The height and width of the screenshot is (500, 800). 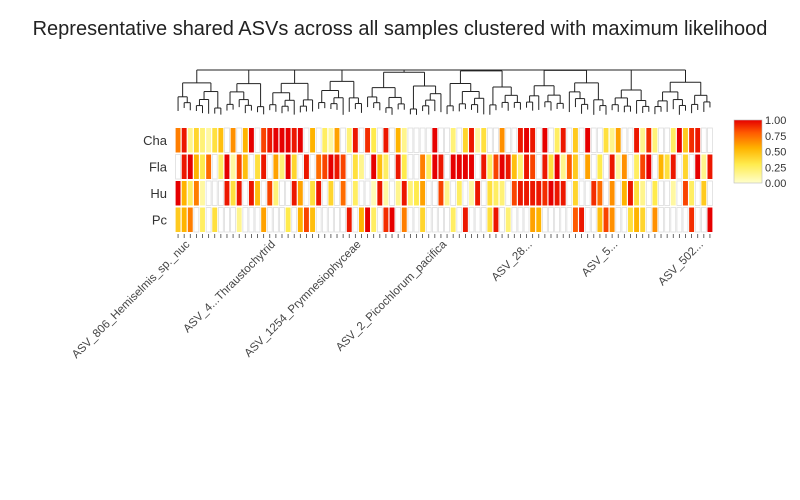 What do you see at coordinates (748, 151) in the screenshot?
I see `colorbar-gradient` at bounding box center [748, 151].